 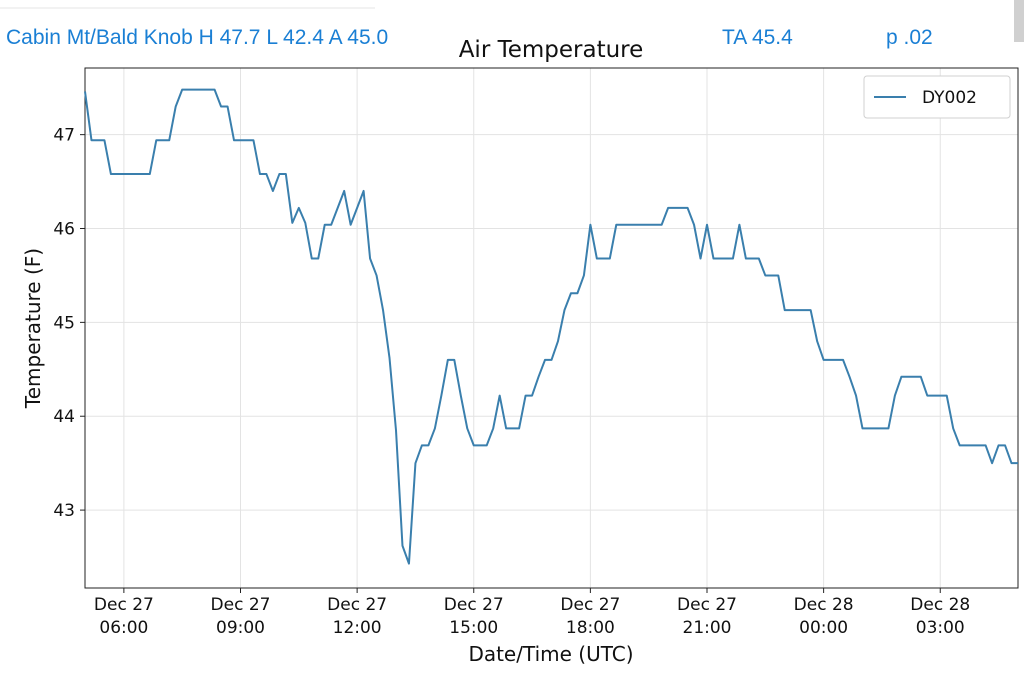 I want to click on x-tick-label: Dec 27 18:00, so click(x=590, y=616).